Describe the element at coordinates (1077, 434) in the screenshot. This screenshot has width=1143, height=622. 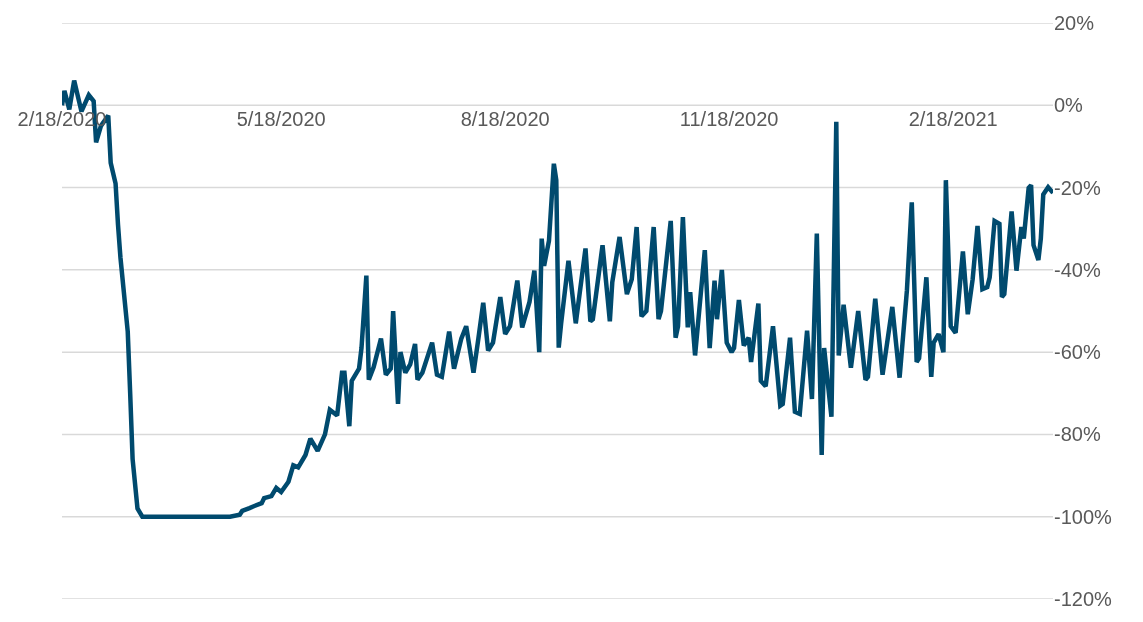
I see `y-tick-label: -80%` at that location.